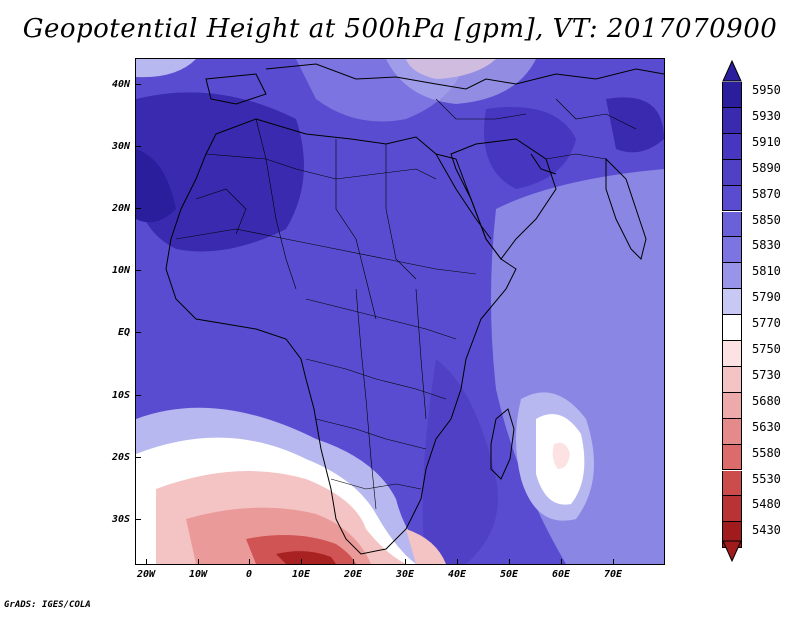  Describe the element at coordinates (236, 89) in the screenshot. I see `iberia-coastline` at that location.